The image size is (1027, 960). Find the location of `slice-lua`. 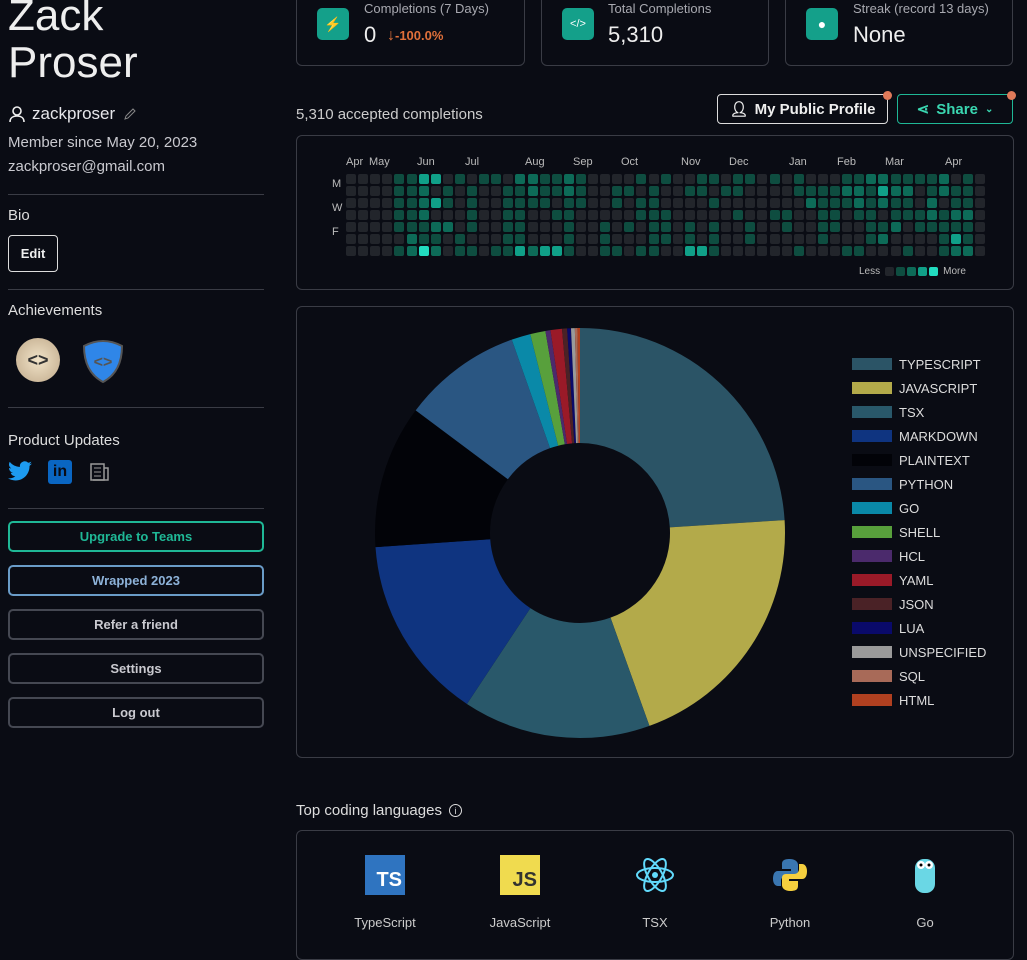

slice-lua is located at coordinates (572, 386).